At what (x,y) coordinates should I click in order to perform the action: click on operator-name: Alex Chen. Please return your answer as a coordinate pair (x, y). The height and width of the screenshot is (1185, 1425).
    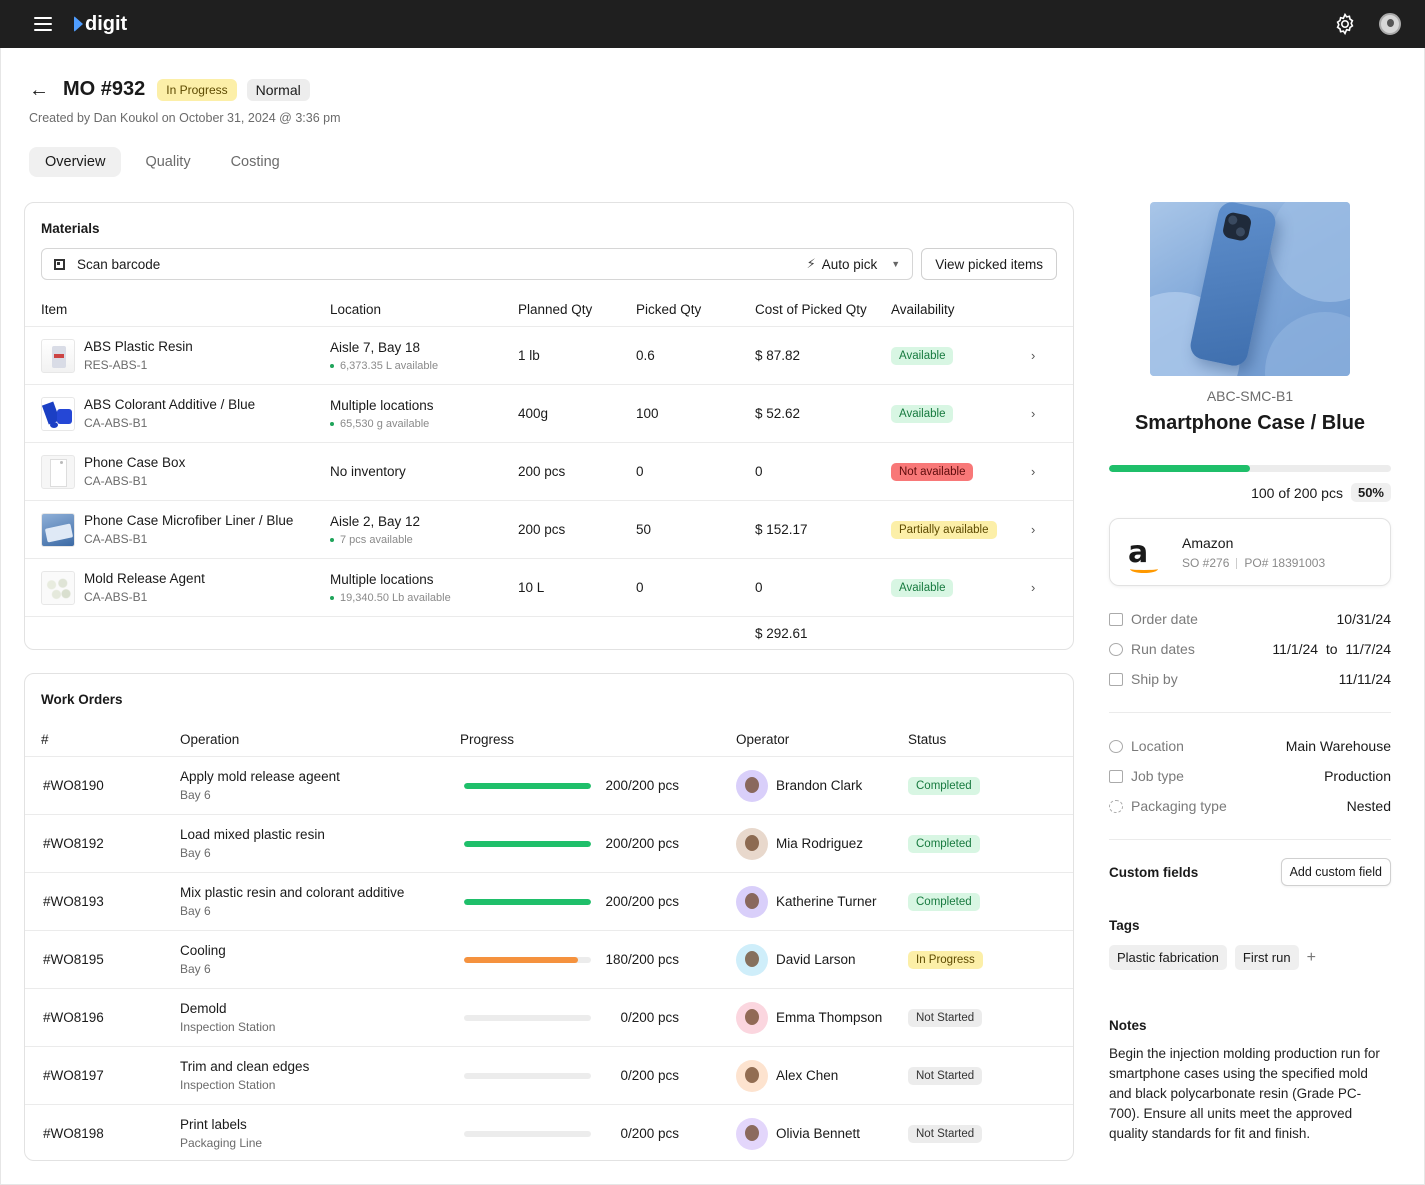
    Looking at the image, I should click on (807, 1075).